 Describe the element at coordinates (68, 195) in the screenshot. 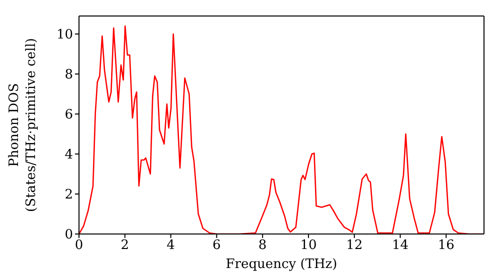

I see `y-tick-label: 2` at that location.